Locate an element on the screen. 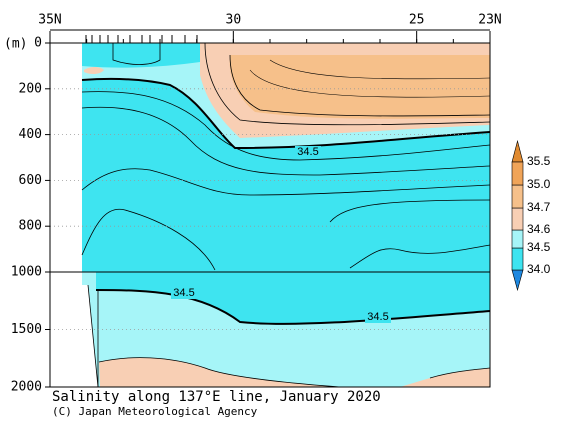 The height and width of the screenshot is (423, 570). y-tick-label: 400 is located at coordinates (30, 134).